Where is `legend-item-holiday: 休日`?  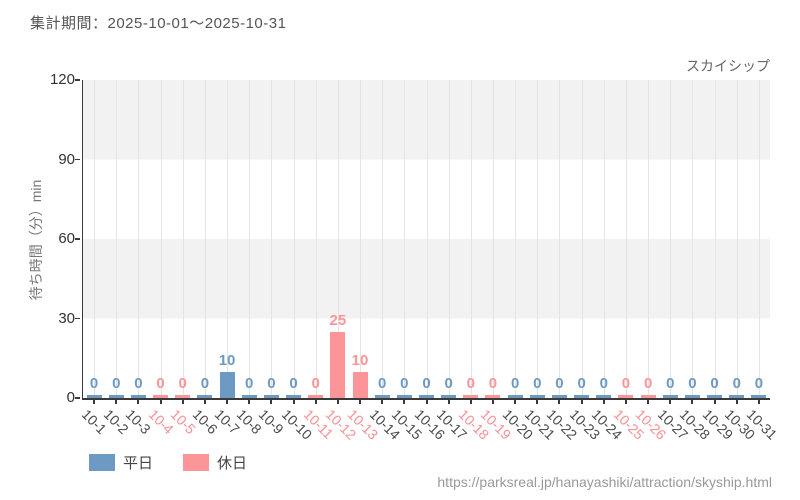 legend-item-holiday: 休日 is located at coordinates (215, 462).